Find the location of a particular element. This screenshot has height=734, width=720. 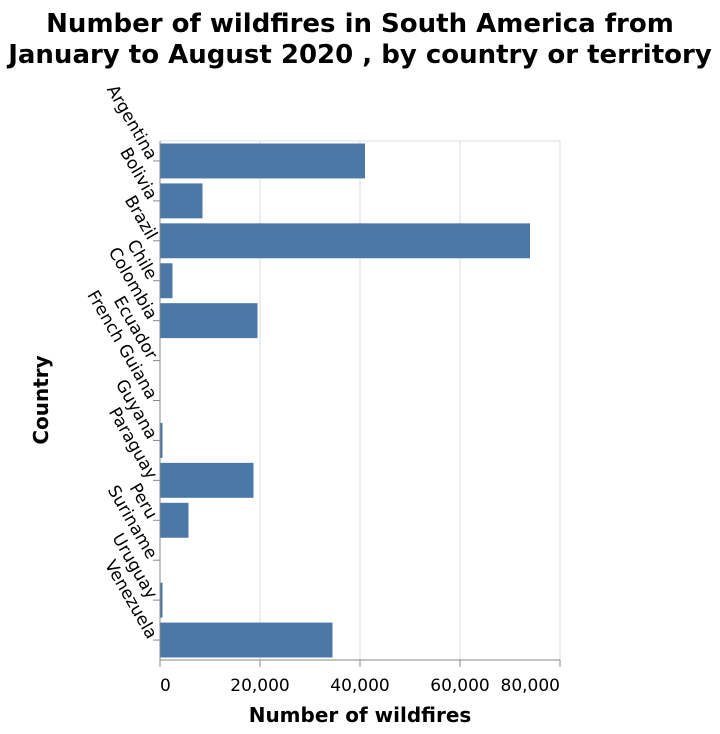

y-tick-label-brazil: Brazil is located at coordinates (140, 217).